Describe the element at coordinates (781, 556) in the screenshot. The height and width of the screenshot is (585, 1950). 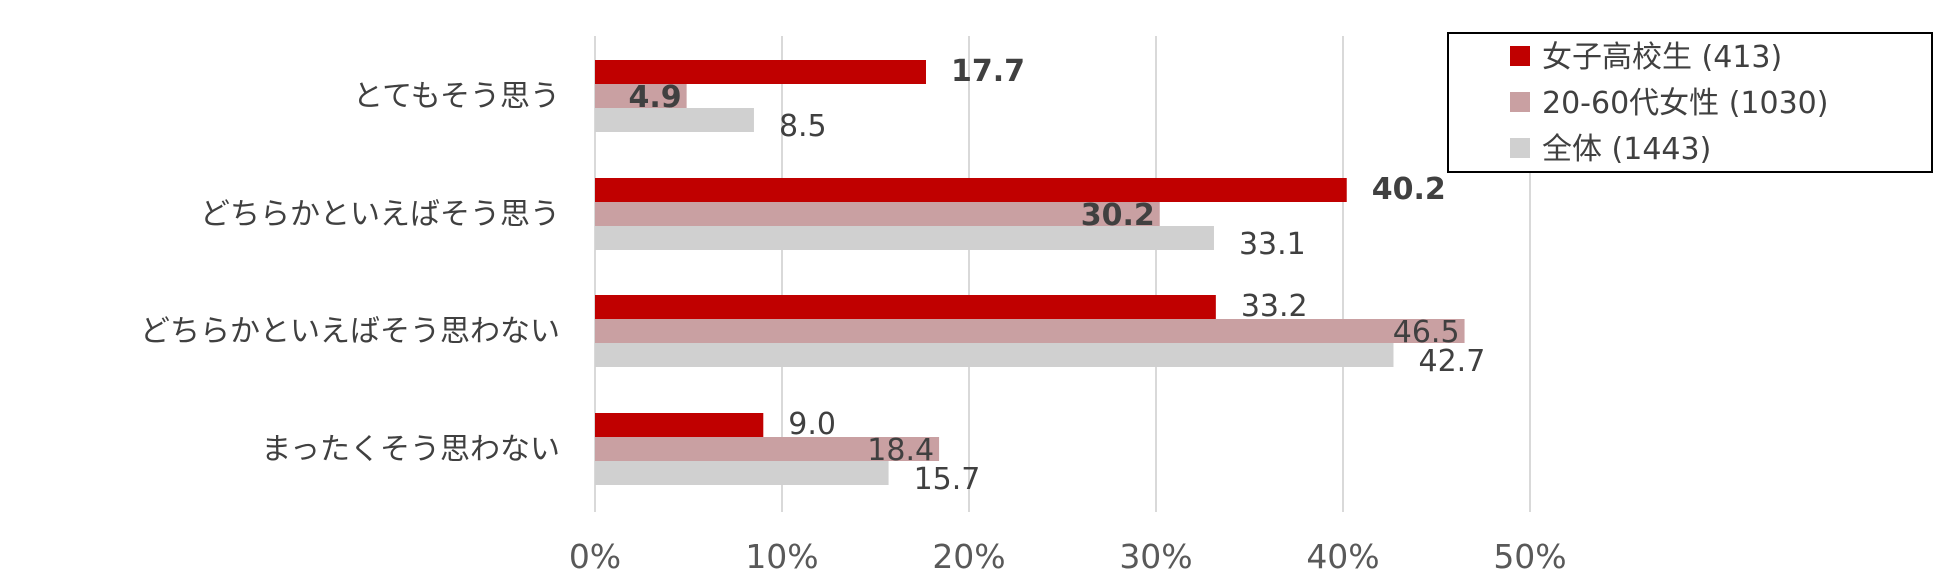
I see `x-tick-label: 10%` at that location.